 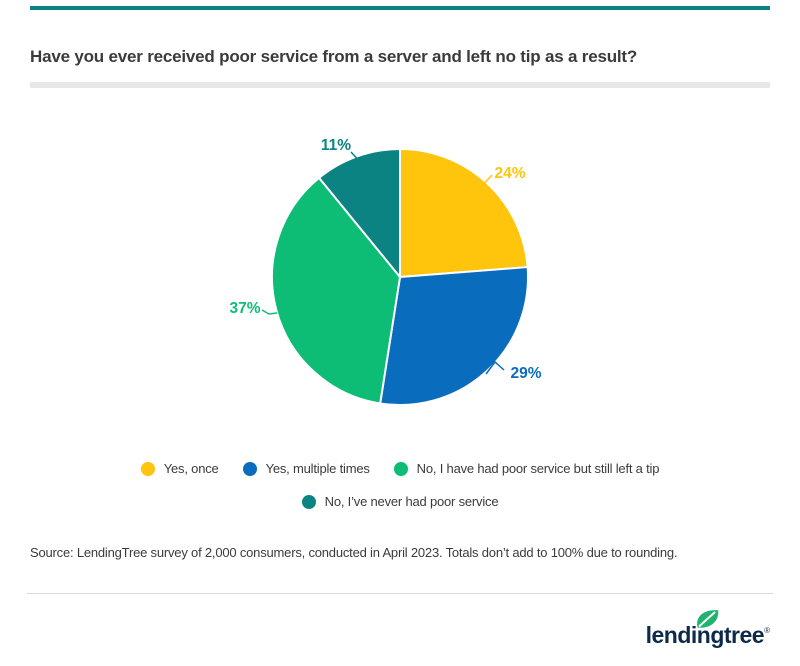 What do you see at coordinates (400, 85) in the screenshot?
I see `title-divider` at bounding box center [400, 85].